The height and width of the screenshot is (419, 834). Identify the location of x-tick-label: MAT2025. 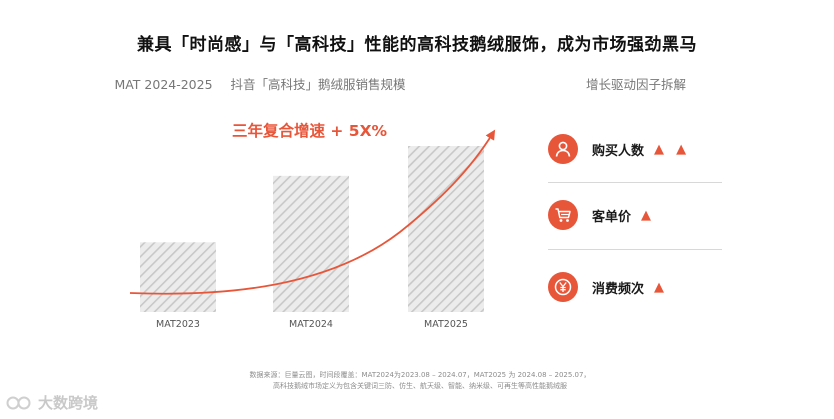
(446, 324).